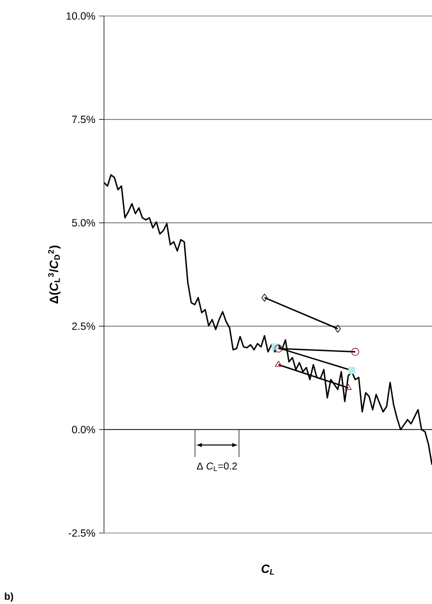  I want to click on text: b), so click(9, 597).